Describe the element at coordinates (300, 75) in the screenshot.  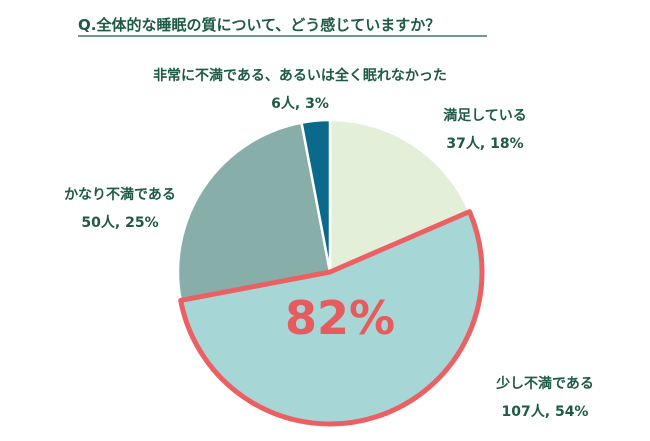
I see `label-slice-very-unsatisfied: 非常に不満である、あるいは全く眠れなかった` at that location.